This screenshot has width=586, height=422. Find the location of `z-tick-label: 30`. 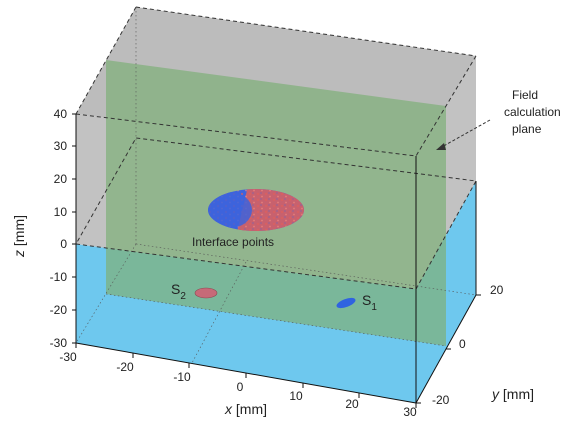

z-tick-label: 30 is located at coordinates (61, 146).